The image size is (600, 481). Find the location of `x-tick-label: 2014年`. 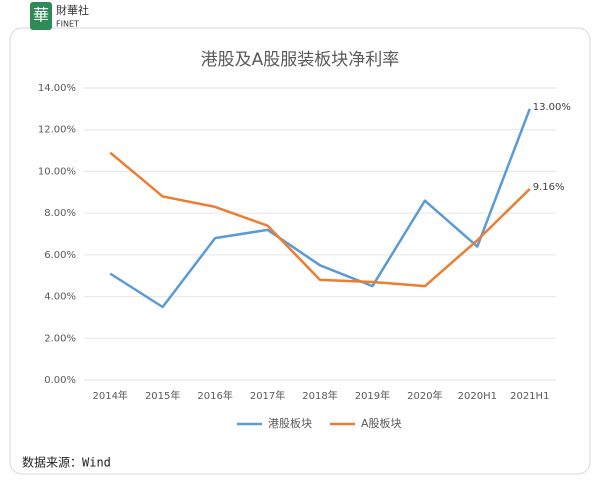

x-tick-label: 2014年 is located at coordinates (109, 395).